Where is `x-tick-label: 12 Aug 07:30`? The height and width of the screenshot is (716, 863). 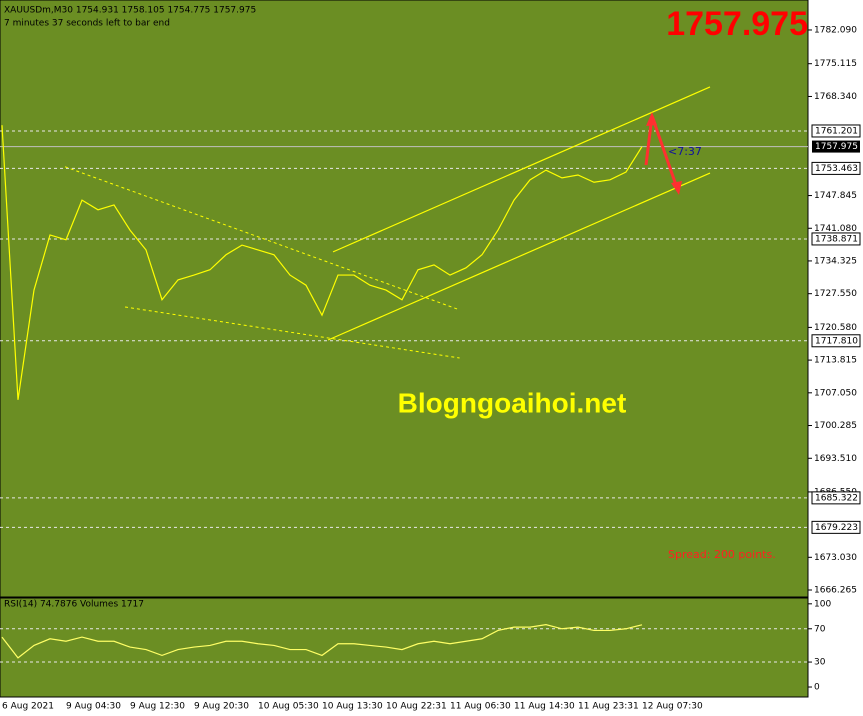
x-tick-label: 12 Aug 07:30 is located at coordinates (672, 707).